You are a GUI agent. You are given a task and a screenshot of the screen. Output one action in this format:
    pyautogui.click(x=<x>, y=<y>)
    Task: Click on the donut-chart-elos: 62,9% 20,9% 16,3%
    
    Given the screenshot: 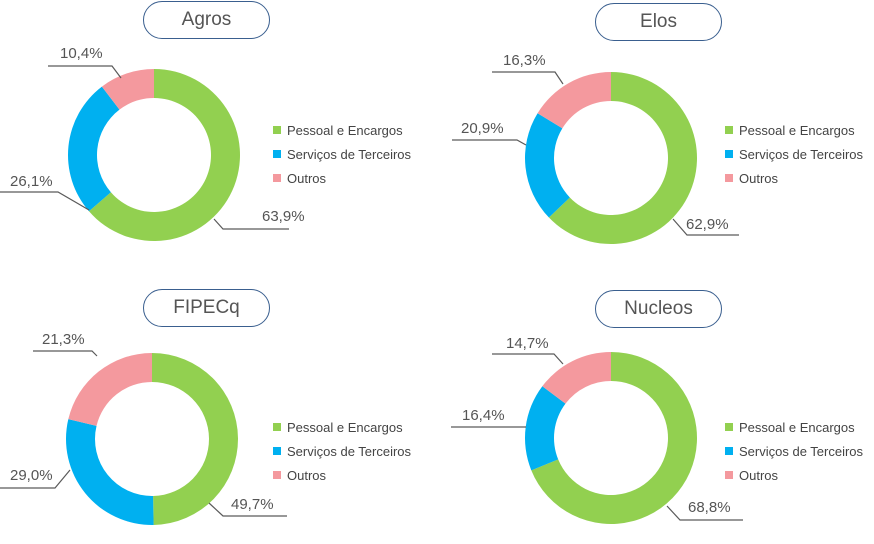 What is the action you would take?
    pyautogui.click(x=595, y=148)
    